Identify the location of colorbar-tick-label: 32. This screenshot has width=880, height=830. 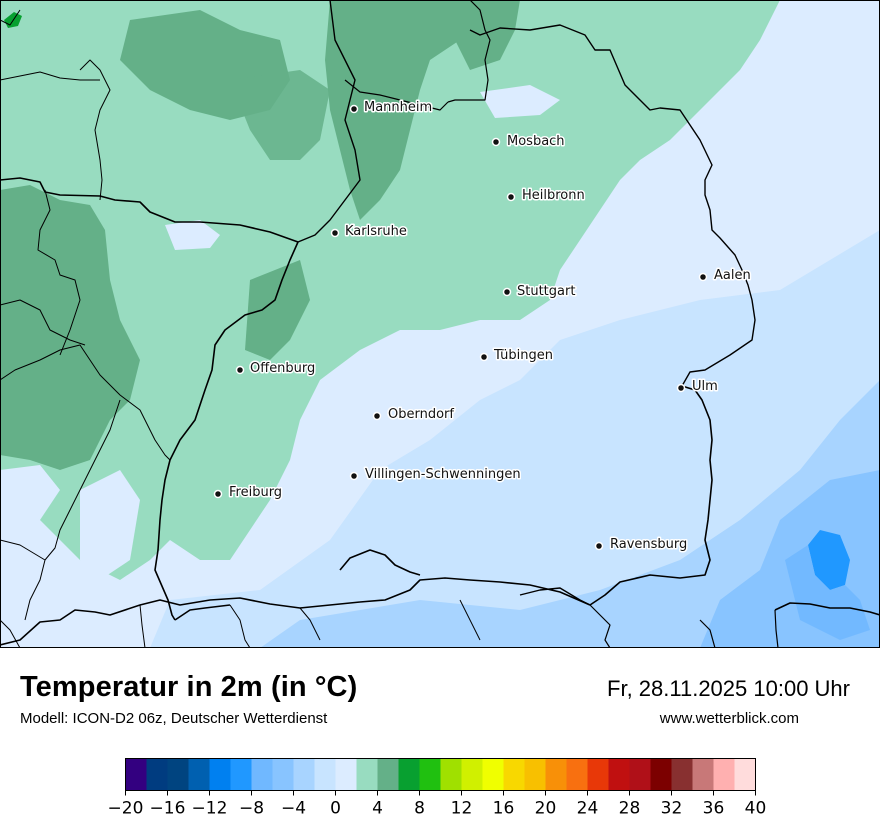
(672, 809).